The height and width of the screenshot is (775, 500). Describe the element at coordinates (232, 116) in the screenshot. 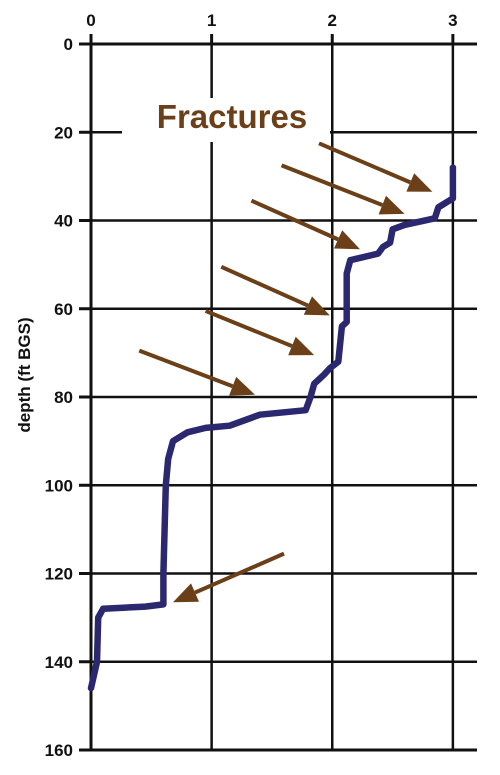

I see `fractures-annotation-label: Fractures` at that location.